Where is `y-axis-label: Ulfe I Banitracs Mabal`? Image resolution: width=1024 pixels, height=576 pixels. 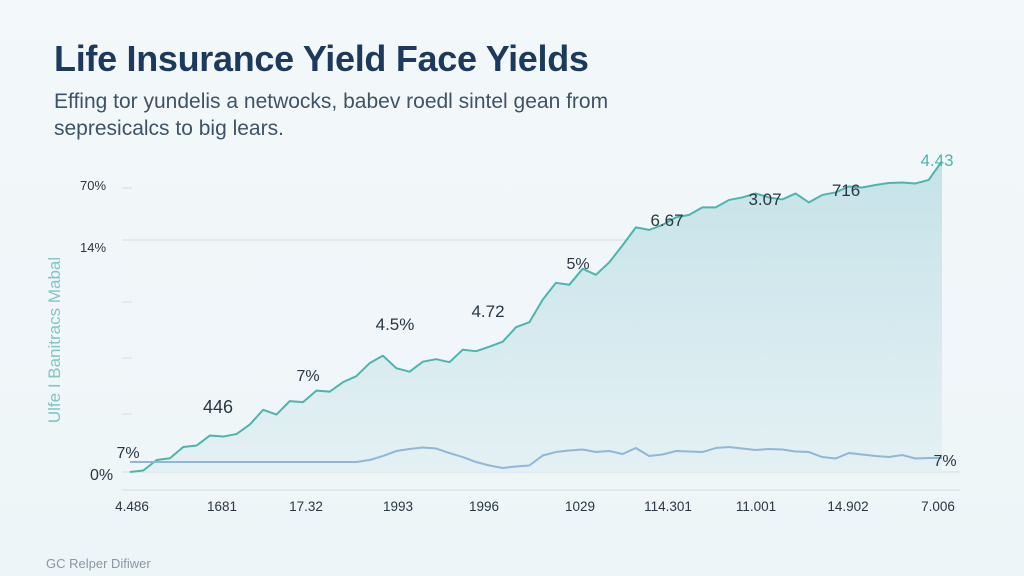 y-axis-label: Ulfe I Banitracs Mabal is located at coordinates (54, 340).